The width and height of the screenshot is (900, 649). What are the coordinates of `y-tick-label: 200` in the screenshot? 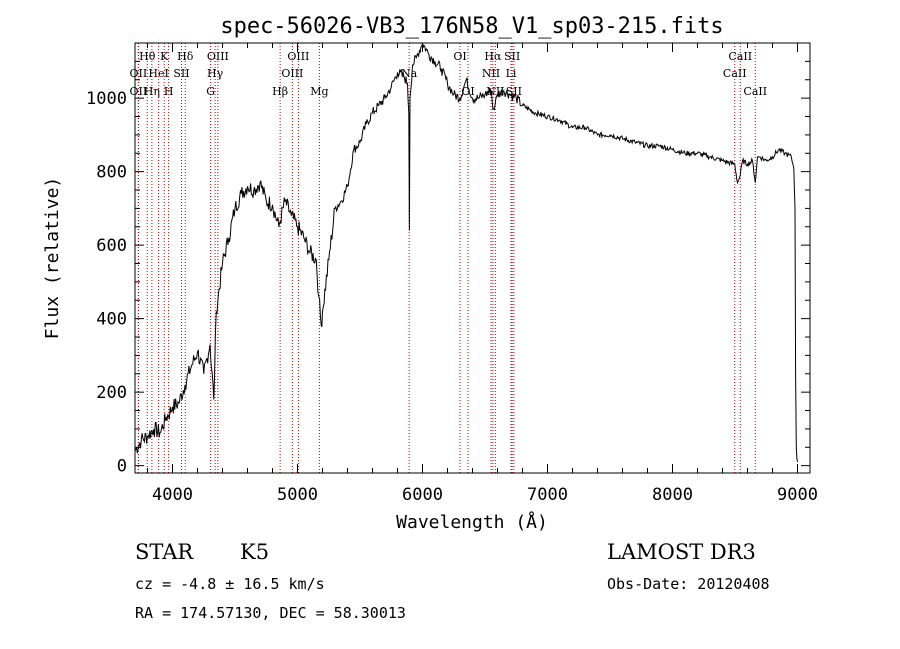 It's located at (111, 393).